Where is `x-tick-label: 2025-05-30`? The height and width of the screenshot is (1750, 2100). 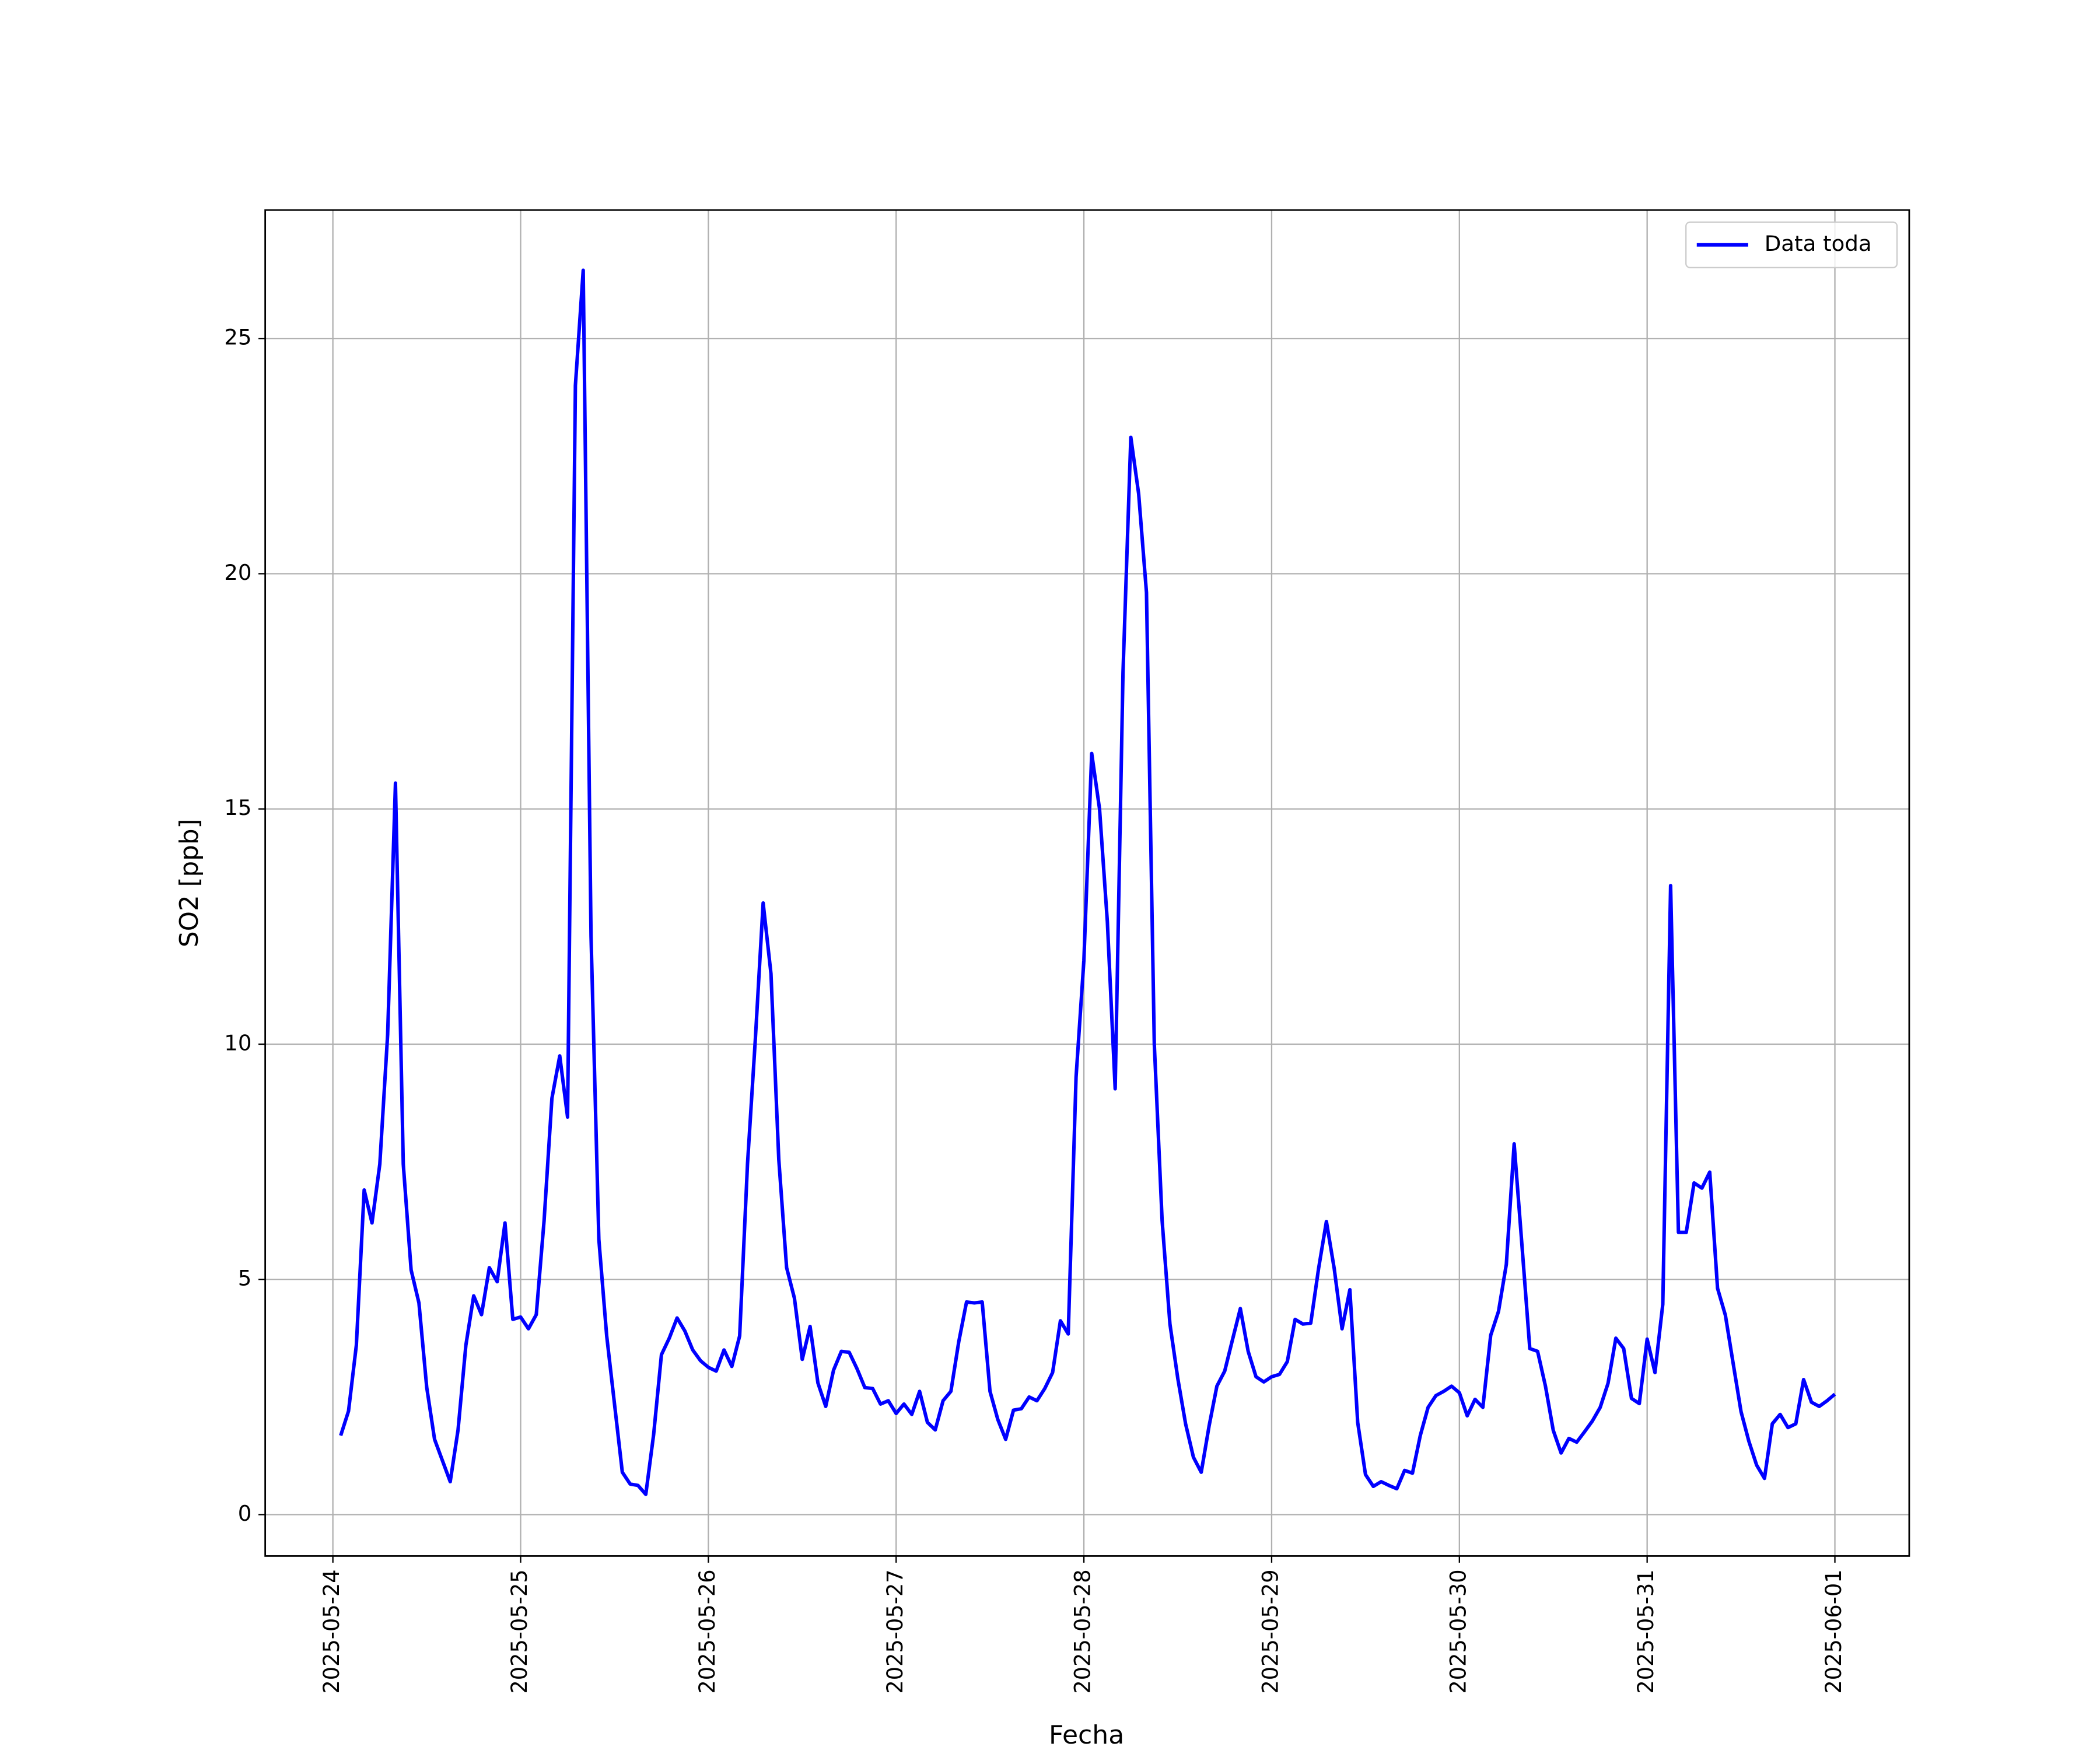 x-tick-label: 2025-05-30 is located at coordinates (1458, 1631).